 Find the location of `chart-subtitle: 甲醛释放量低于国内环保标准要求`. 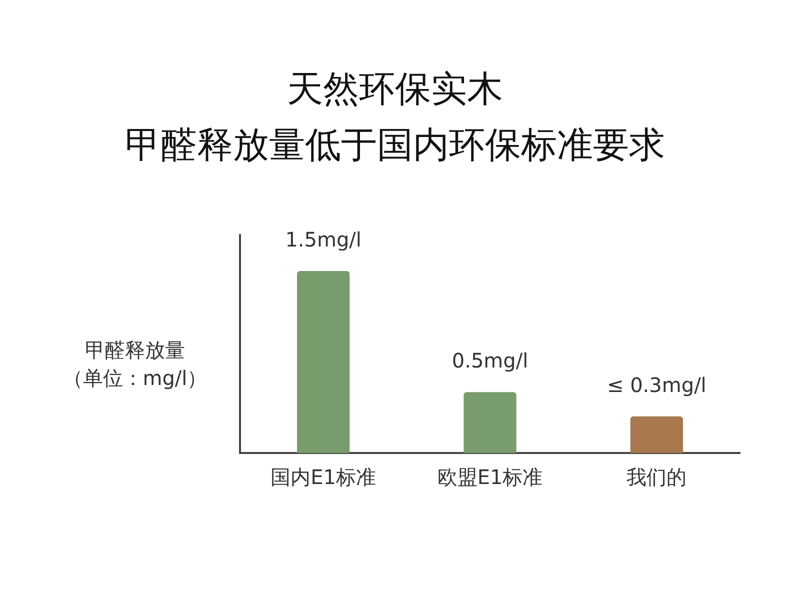

chart-subtitle: 甲醛释放量低于国内环保标准要求 is located at coordinates (395, 146).